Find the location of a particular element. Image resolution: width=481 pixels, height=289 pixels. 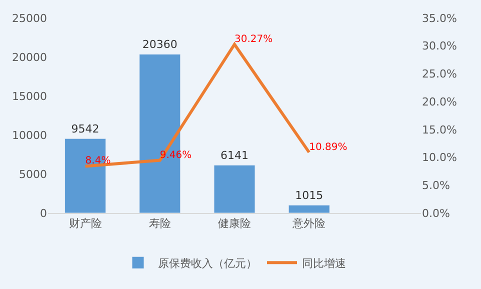

data-label: 6141 is located at coordinates (234, 155).